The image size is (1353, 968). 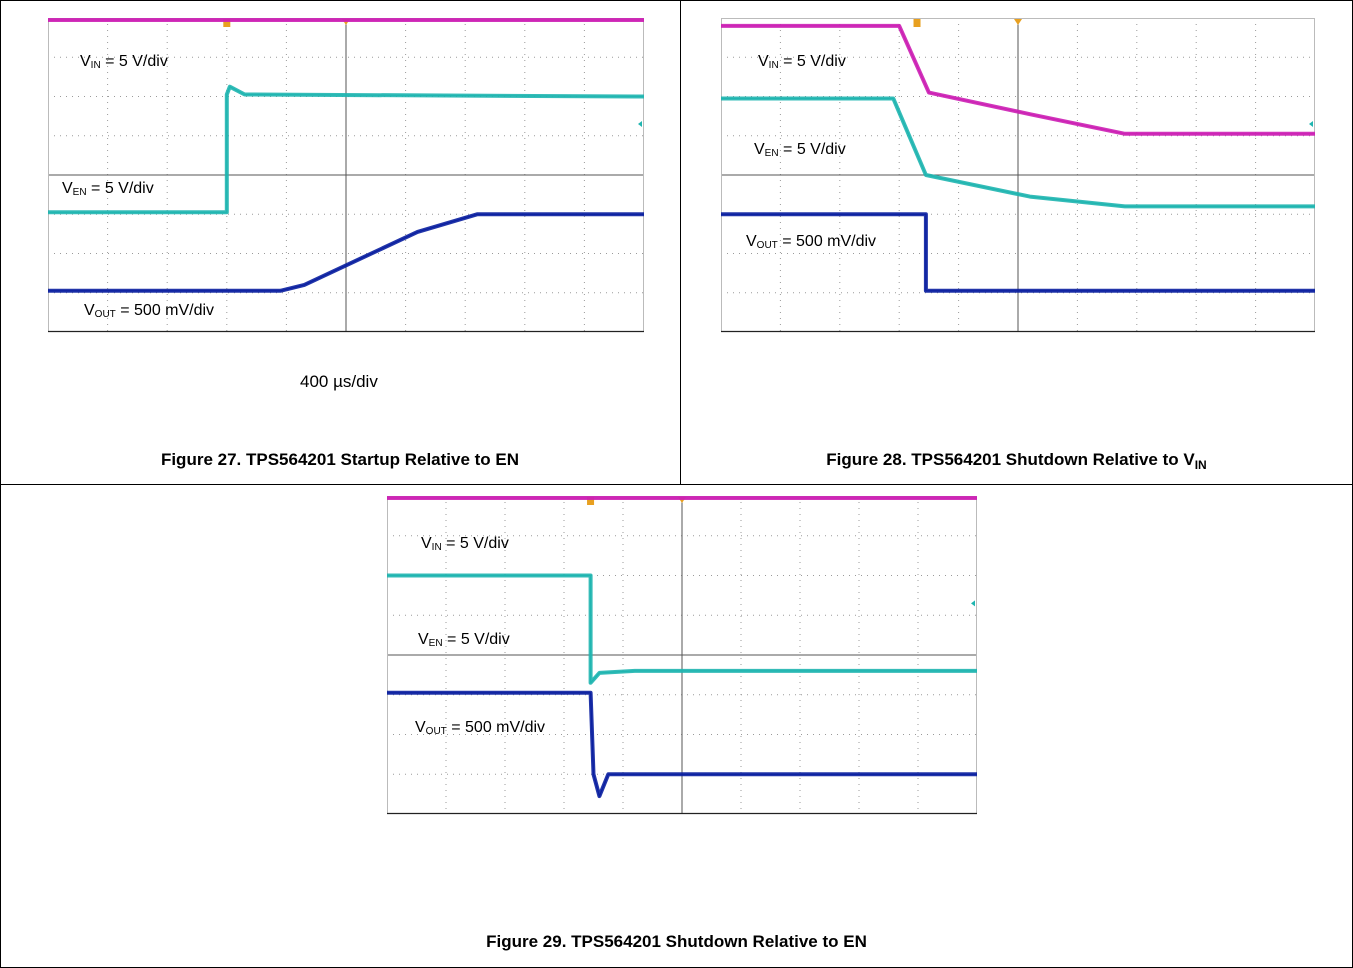 What do you see at coordinates (676, 484) in the screenshot?
I see `horizontal-divider` at bounding box center [676, 484].